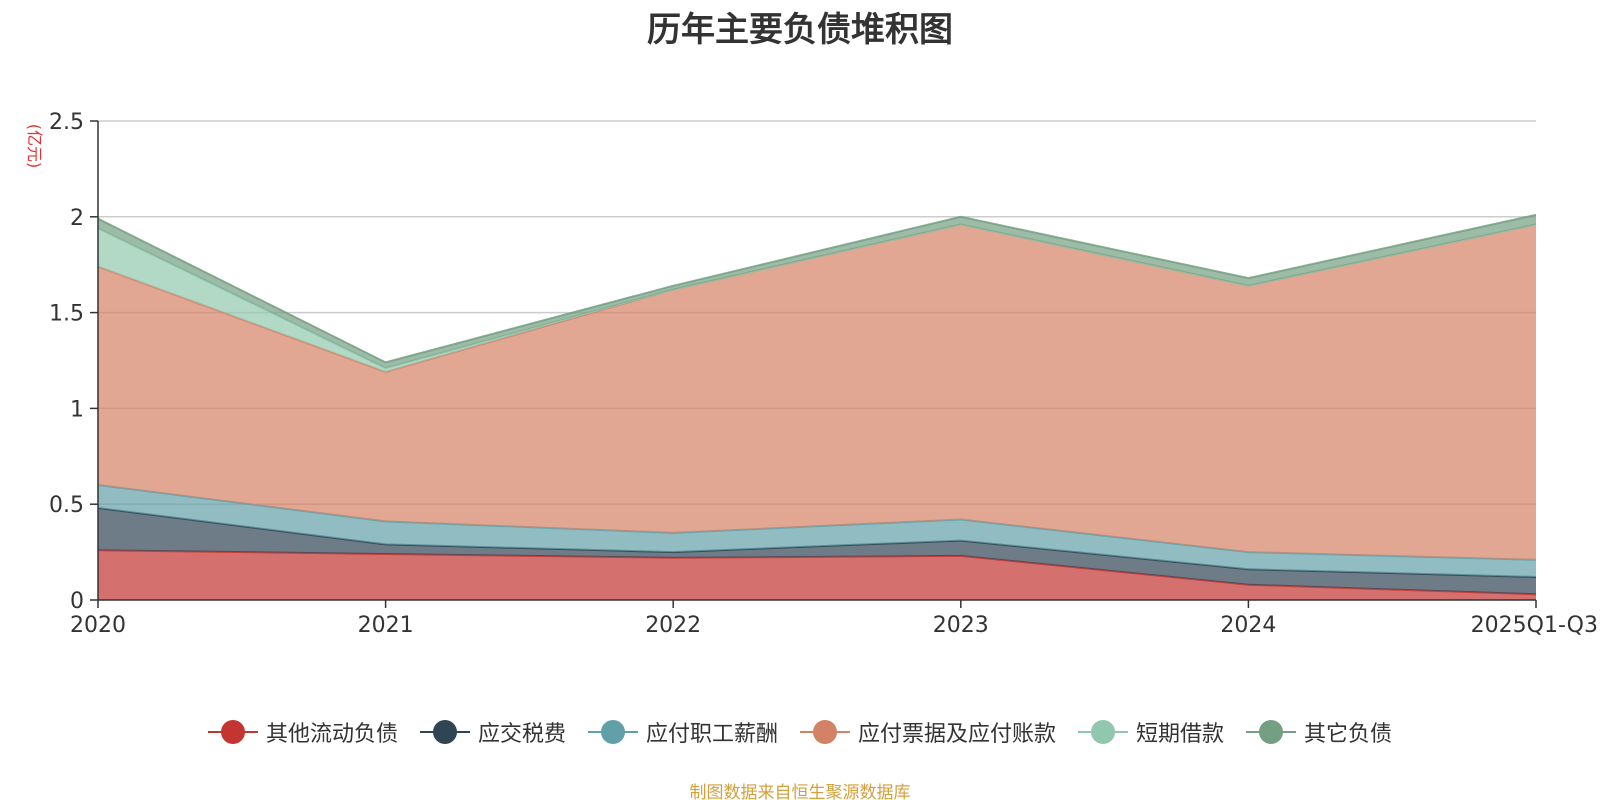  I want to click on x-tick-label: 2024, so click(1248, 625).